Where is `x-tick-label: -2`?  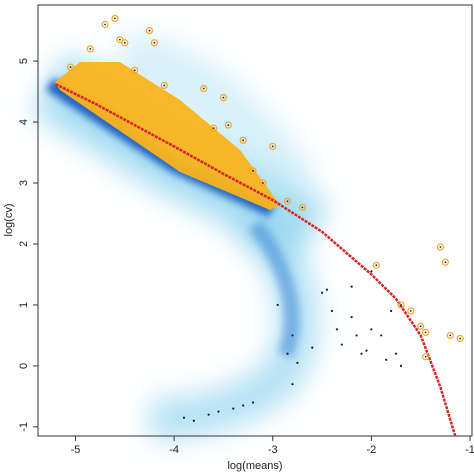
x-tick-label: -2 is located at coordinates (372, 450).